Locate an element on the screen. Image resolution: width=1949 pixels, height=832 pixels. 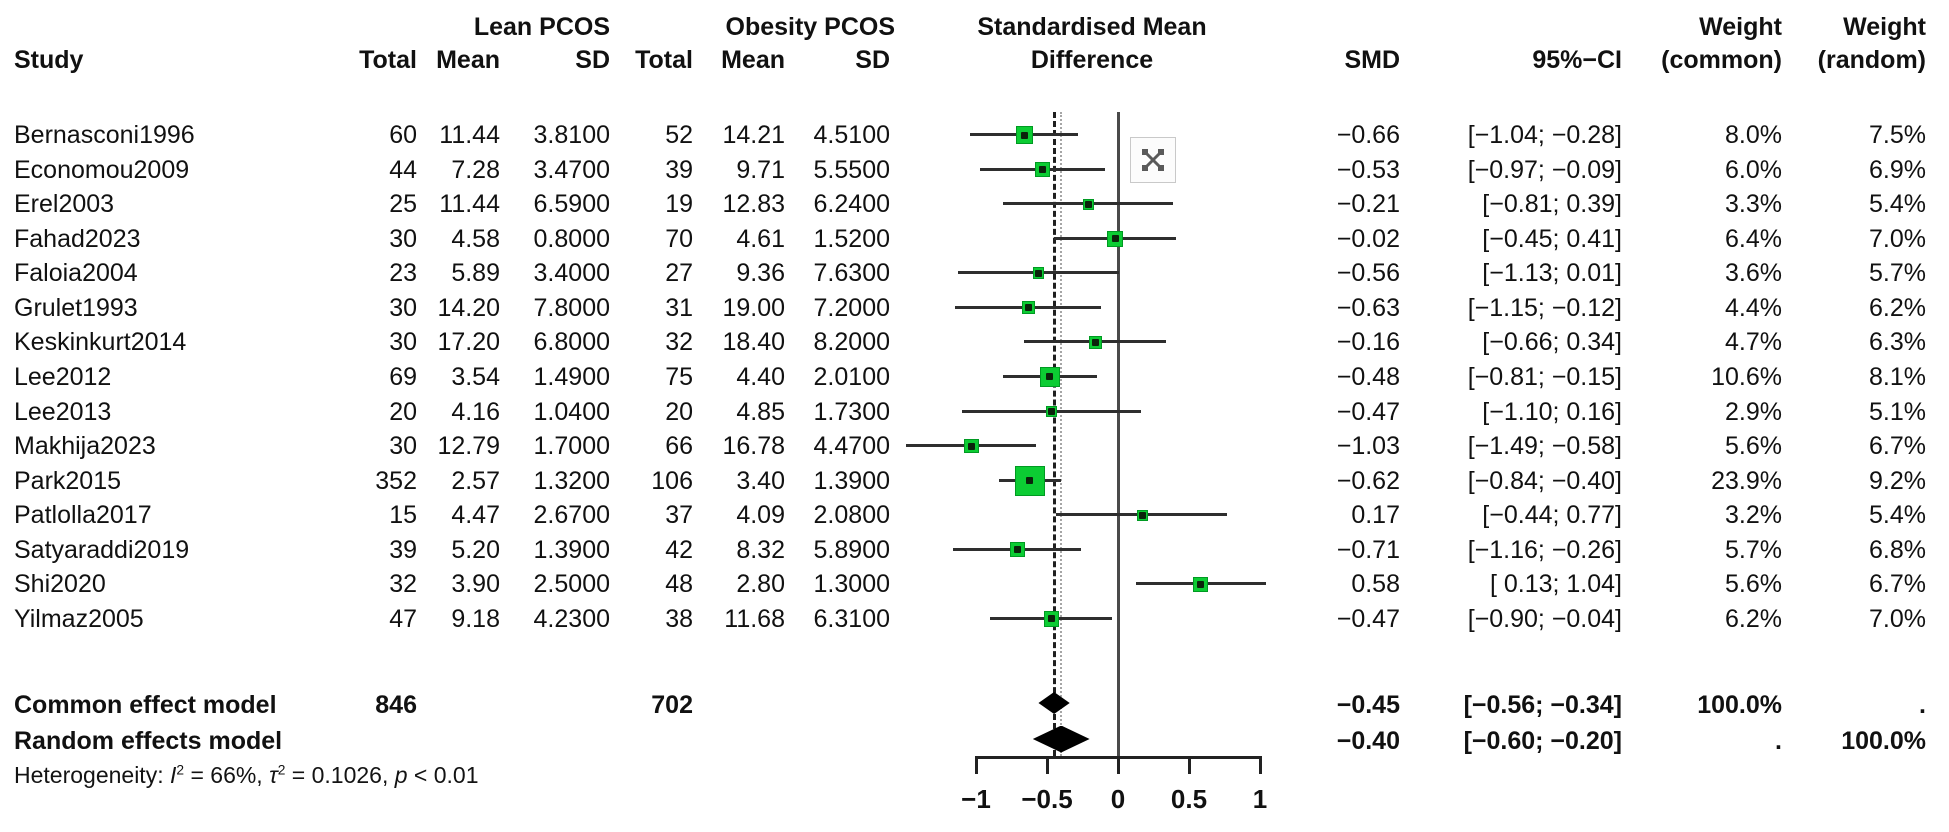
study-name: Lee2012 is located at coordinates (63, 376).